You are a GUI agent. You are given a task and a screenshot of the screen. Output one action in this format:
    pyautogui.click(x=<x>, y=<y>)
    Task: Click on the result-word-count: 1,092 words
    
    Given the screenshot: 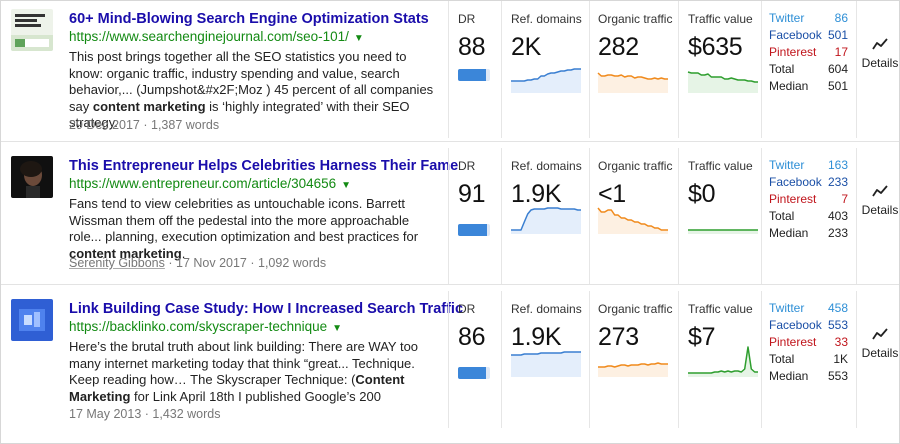 What is the action you would take?
    pyautogui.click(x=292, y=263)
    